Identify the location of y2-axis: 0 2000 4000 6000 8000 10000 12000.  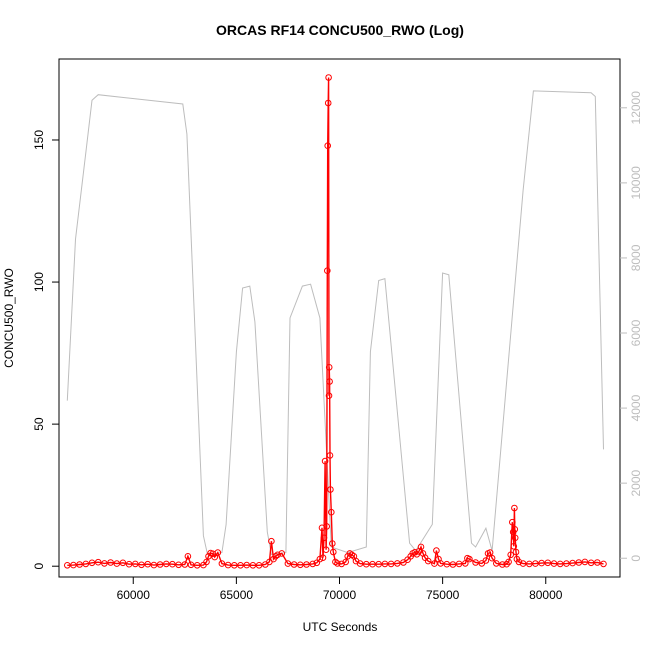
(631, 326).